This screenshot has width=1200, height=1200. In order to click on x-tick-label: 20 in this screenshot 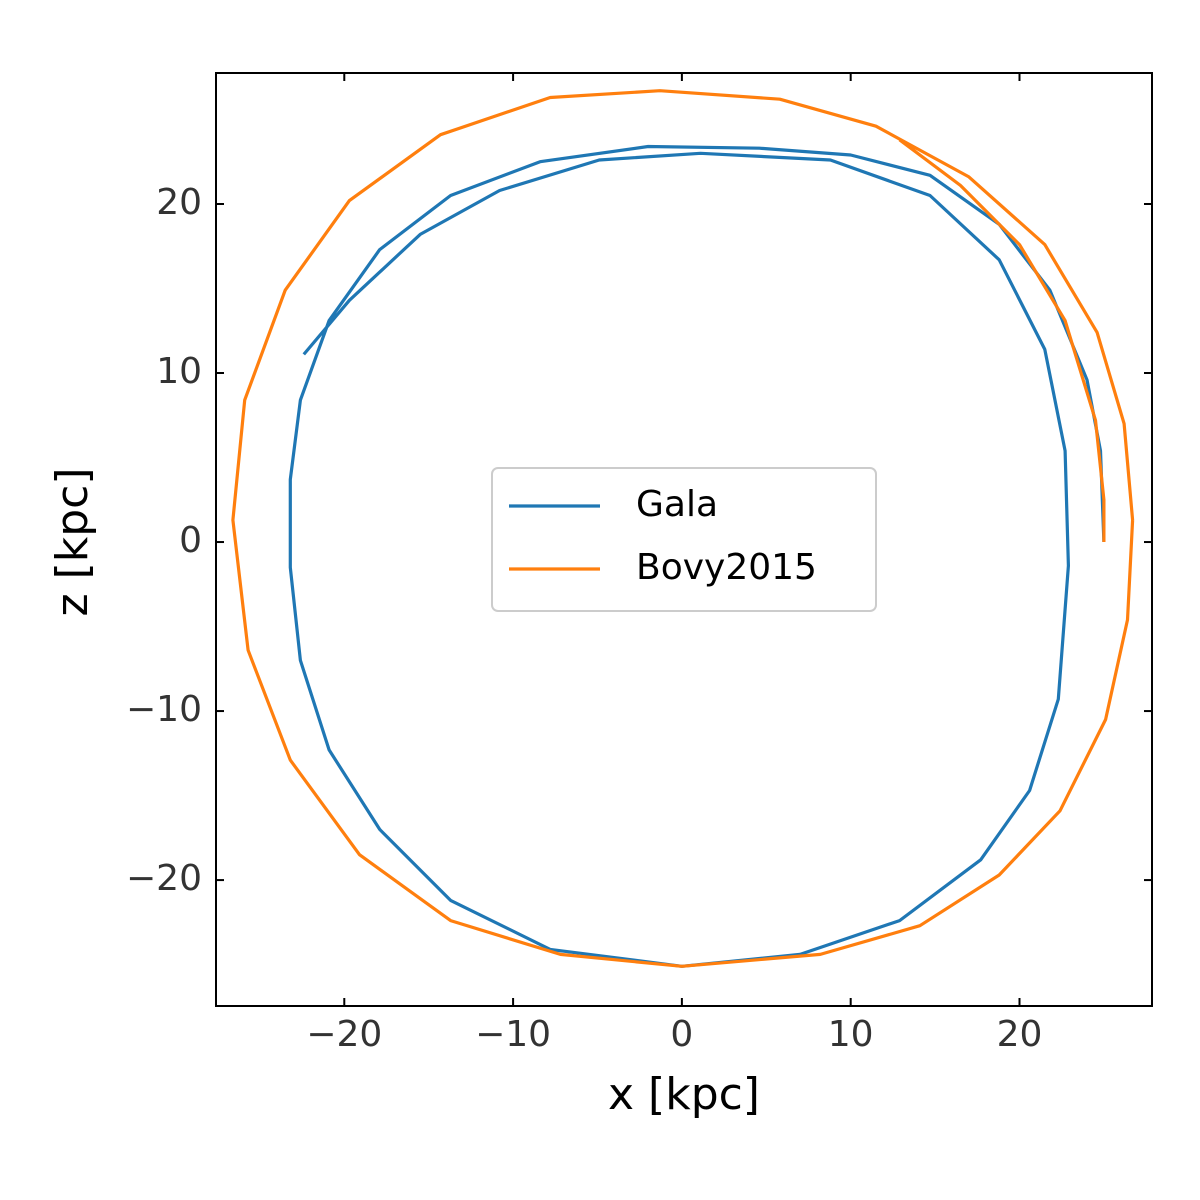, I will do `click(1020, 1034)`.